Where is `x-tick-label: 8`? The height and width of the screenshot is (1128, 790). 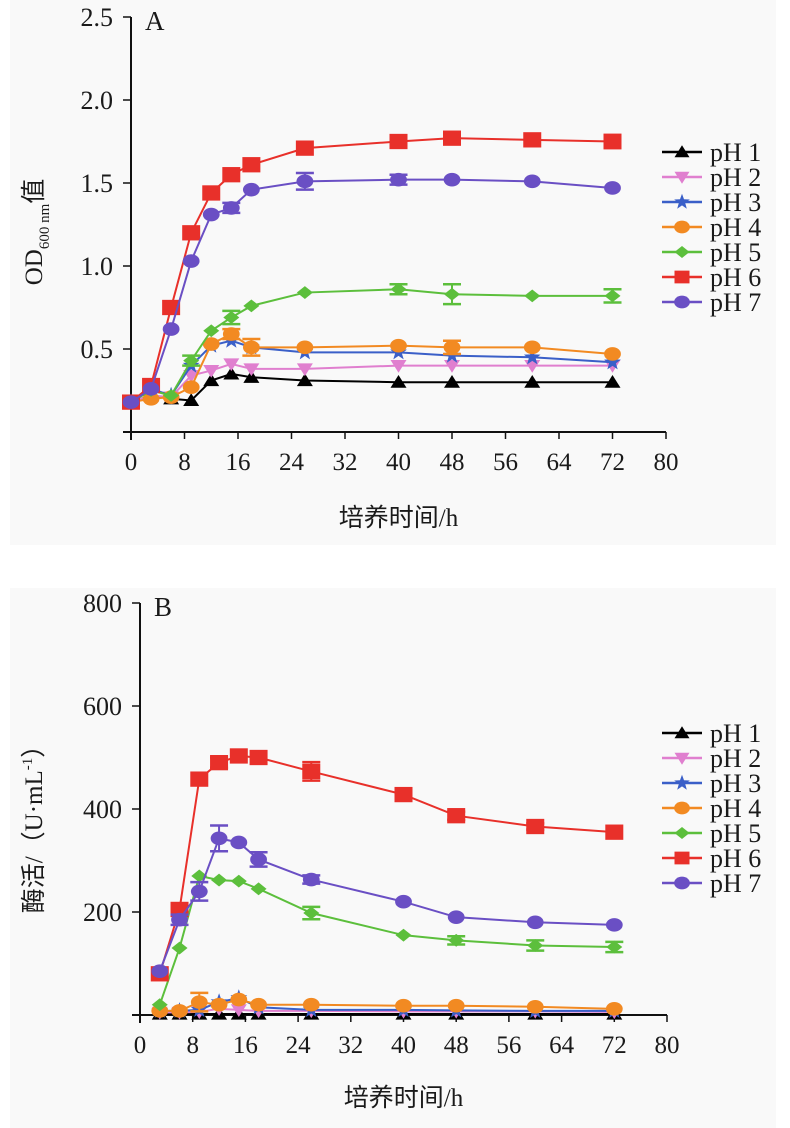
x-tick-label: 8 is located at coordinates (192, 1045).